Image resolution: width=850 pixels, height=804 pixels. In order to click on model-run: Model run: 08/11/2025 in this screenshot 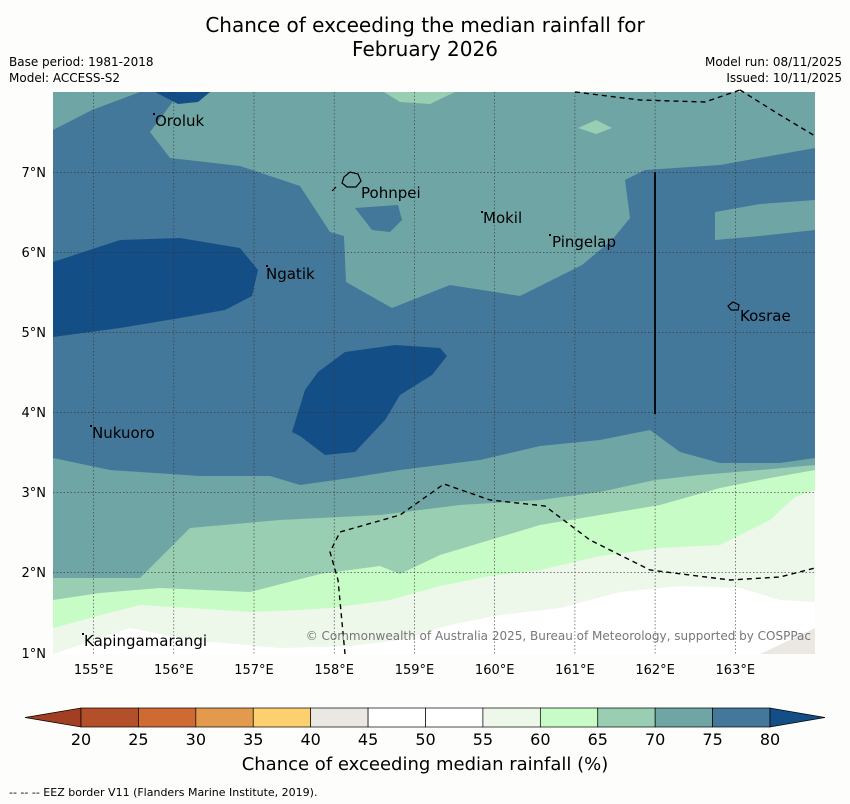, I will do `click(773, 62)`.